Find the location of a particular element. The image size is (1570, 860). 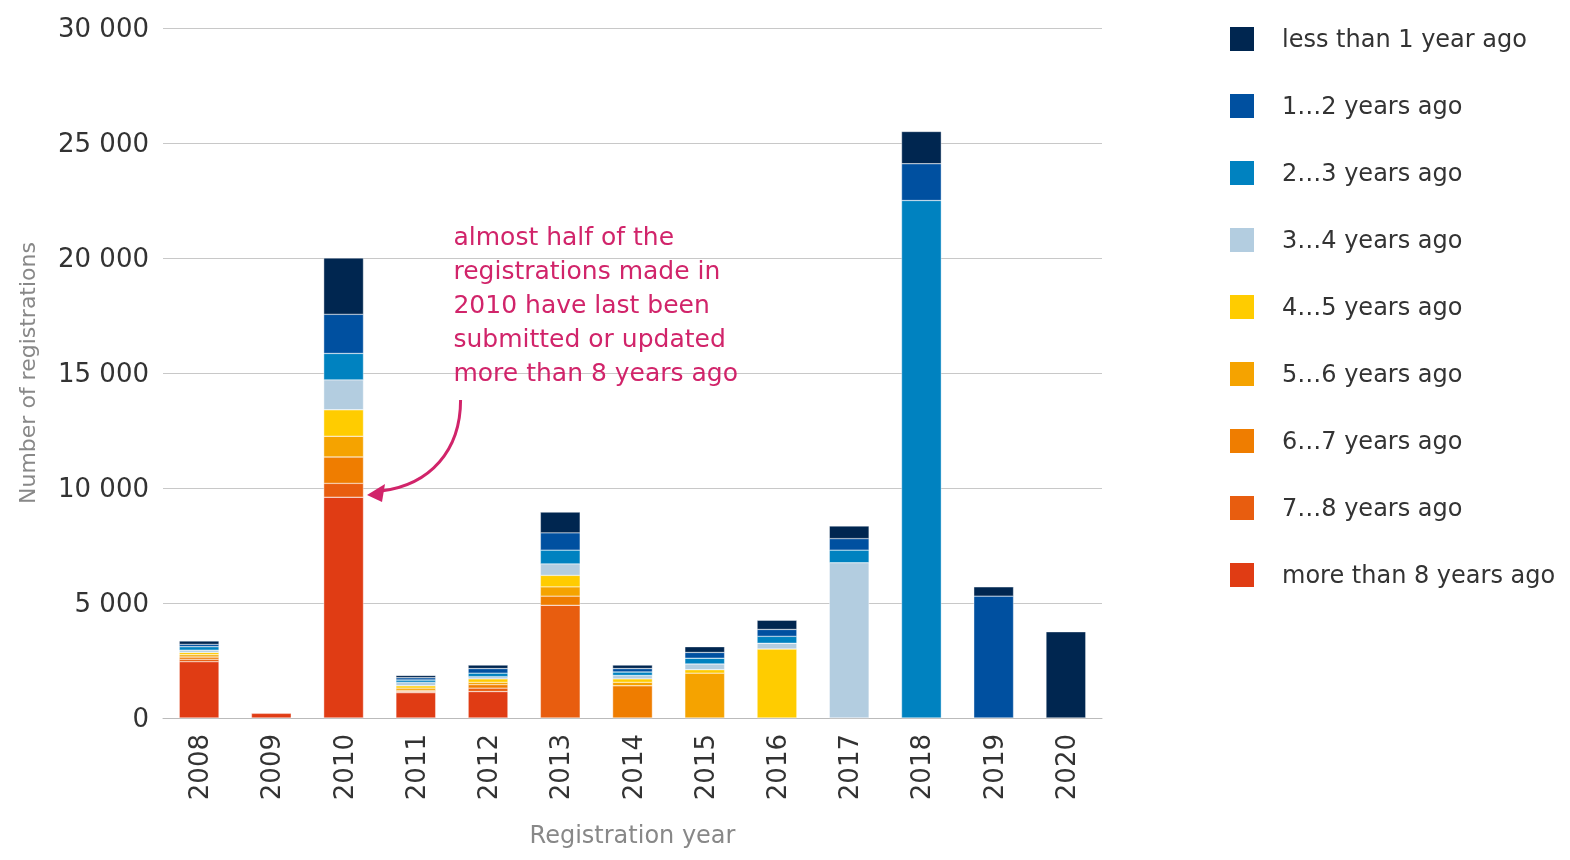

x-tick-label: 2018 is located at coordinates (921, 767).